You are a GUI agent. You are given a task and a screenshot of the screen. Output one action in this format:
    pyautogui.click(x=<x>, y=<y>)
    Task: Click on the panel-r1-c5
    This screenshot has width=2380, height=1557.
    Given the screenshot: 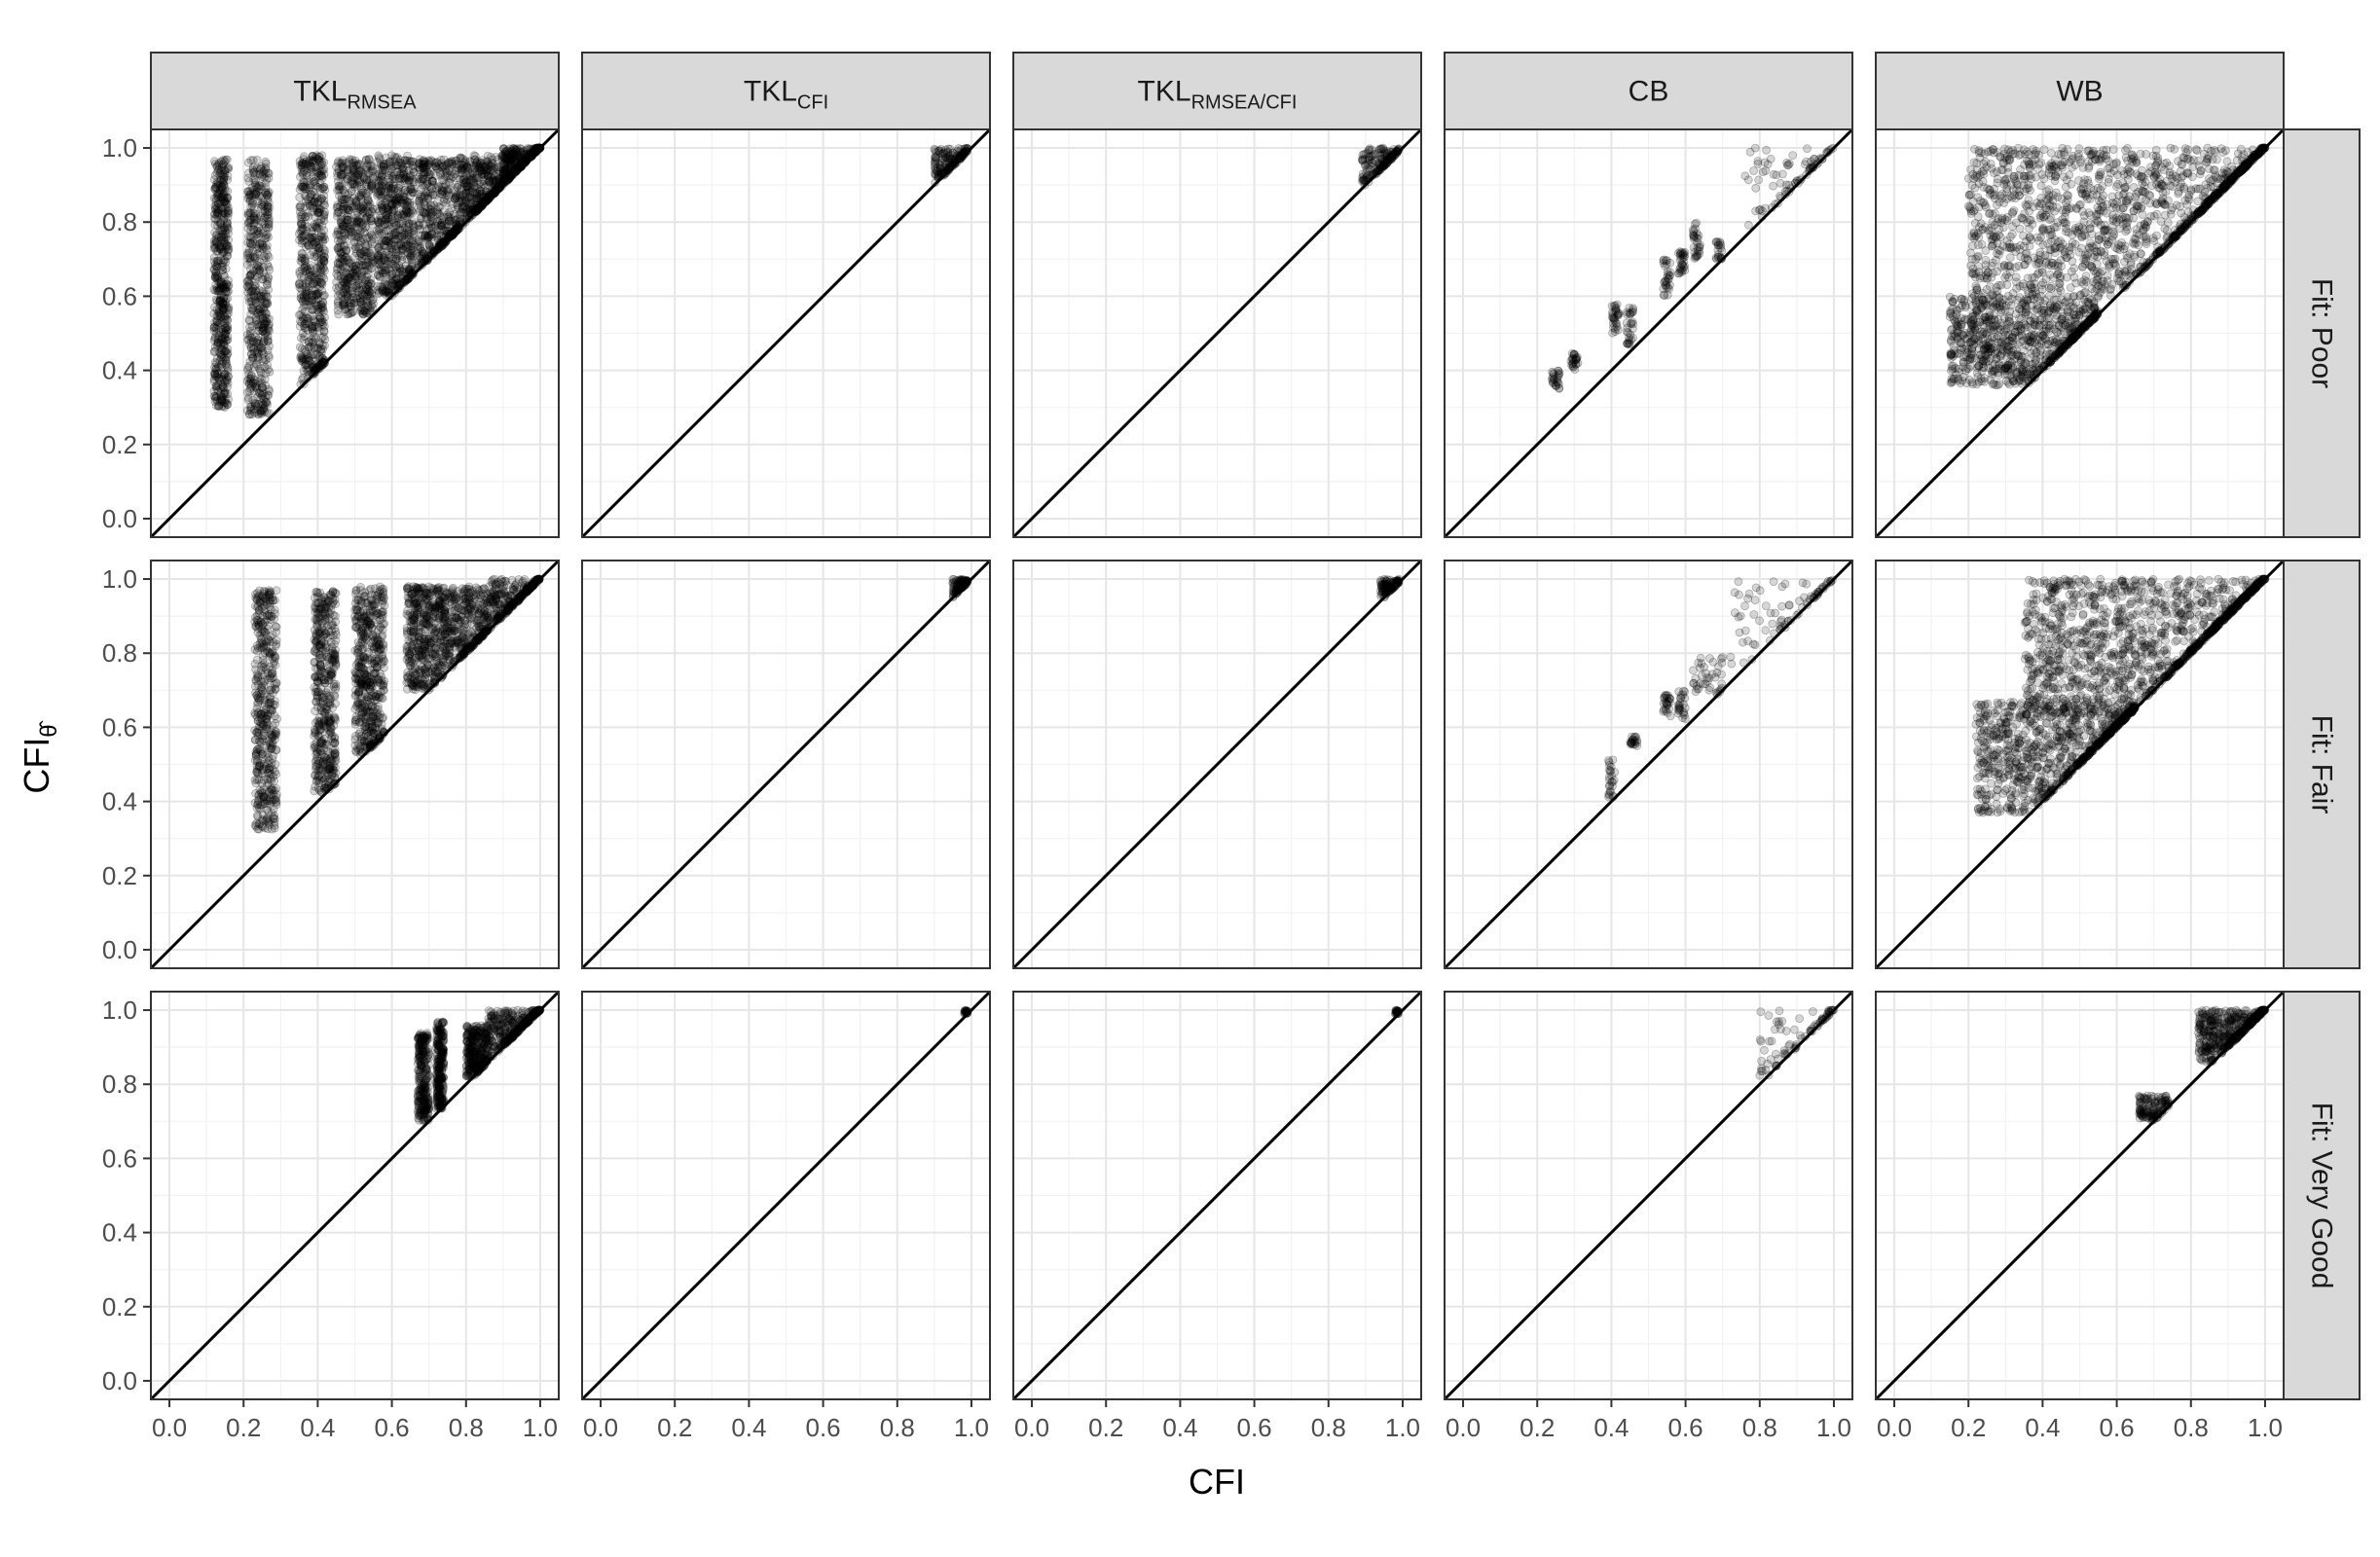 What is the action you would take?
    pyautogui.click(x=2080, y=333)
    